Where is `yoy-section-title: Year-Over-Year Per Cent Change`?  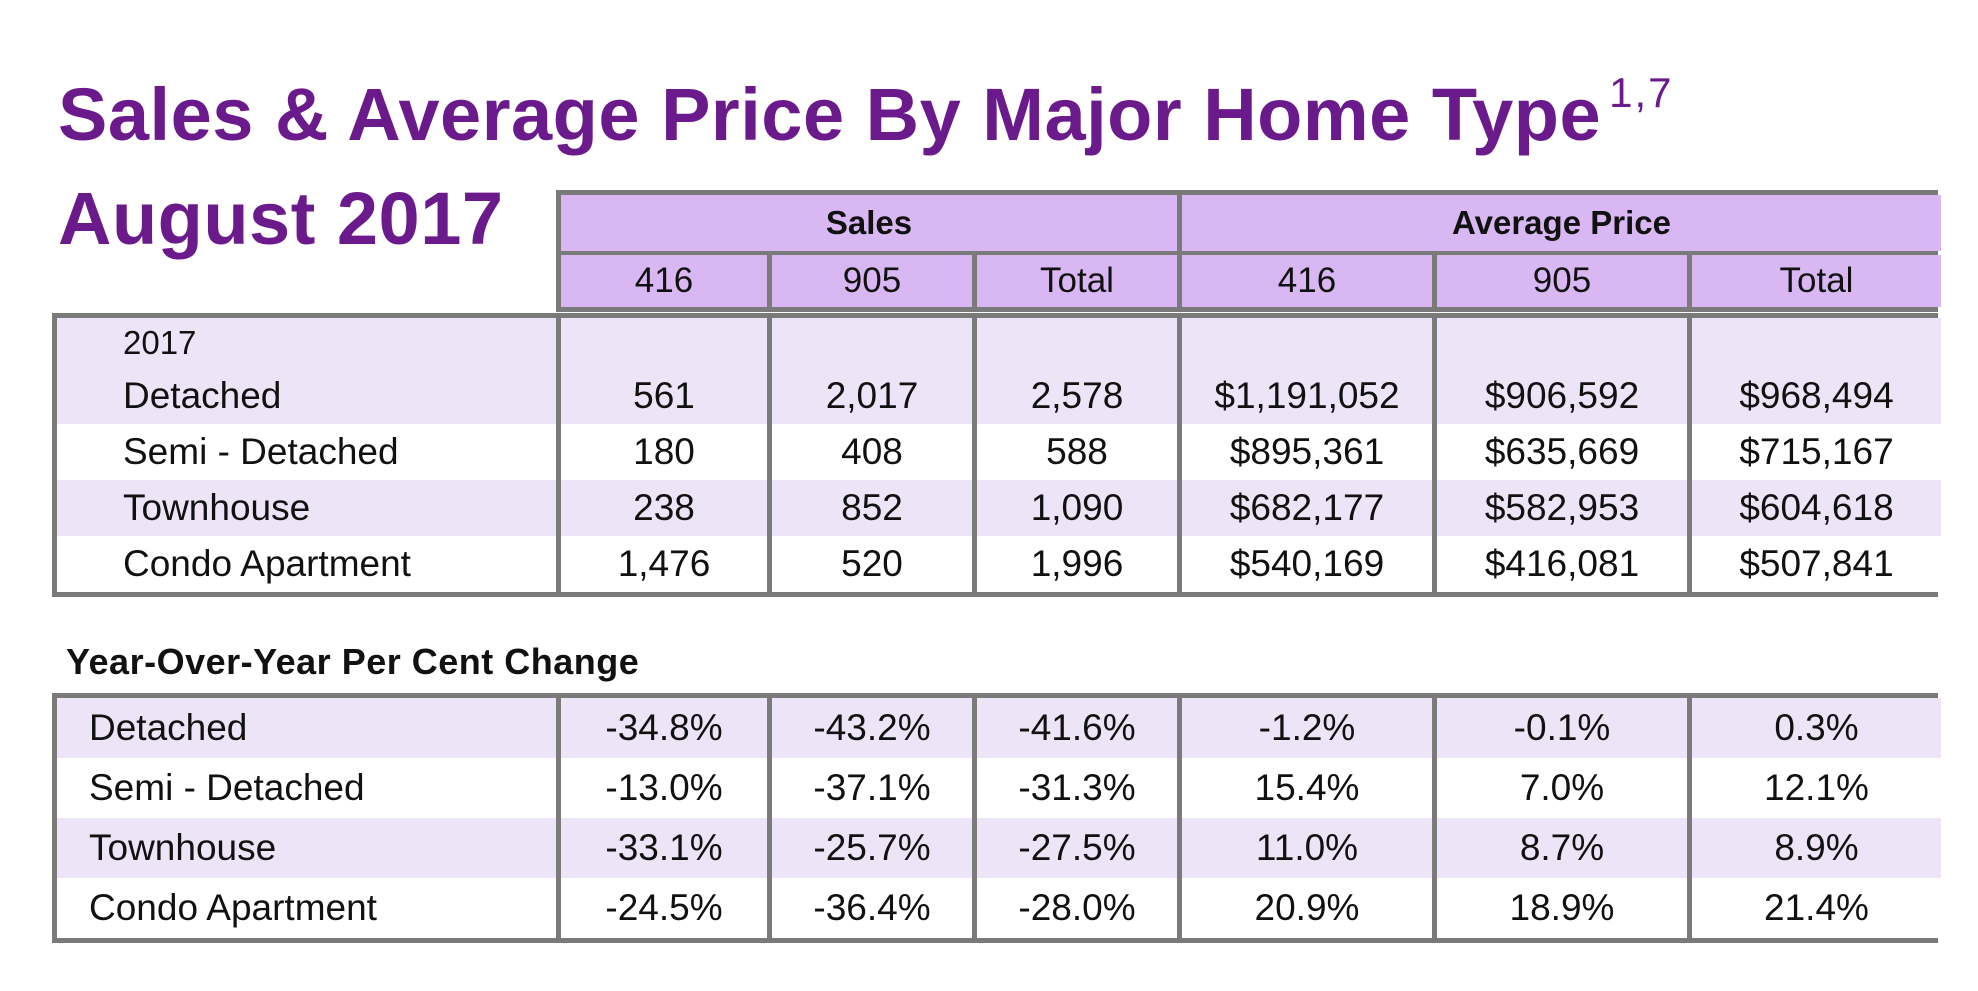
yoy-section-title: Year-Over-Year Per Cent Change is located at coordinates (353, 661).